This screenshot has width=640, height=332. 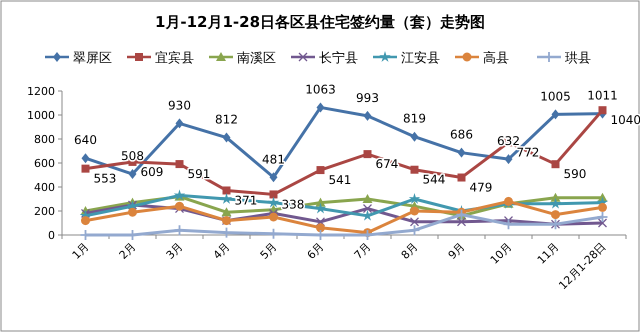 I want to click on x-tick-label: 9月, so click(x=457, y=251).